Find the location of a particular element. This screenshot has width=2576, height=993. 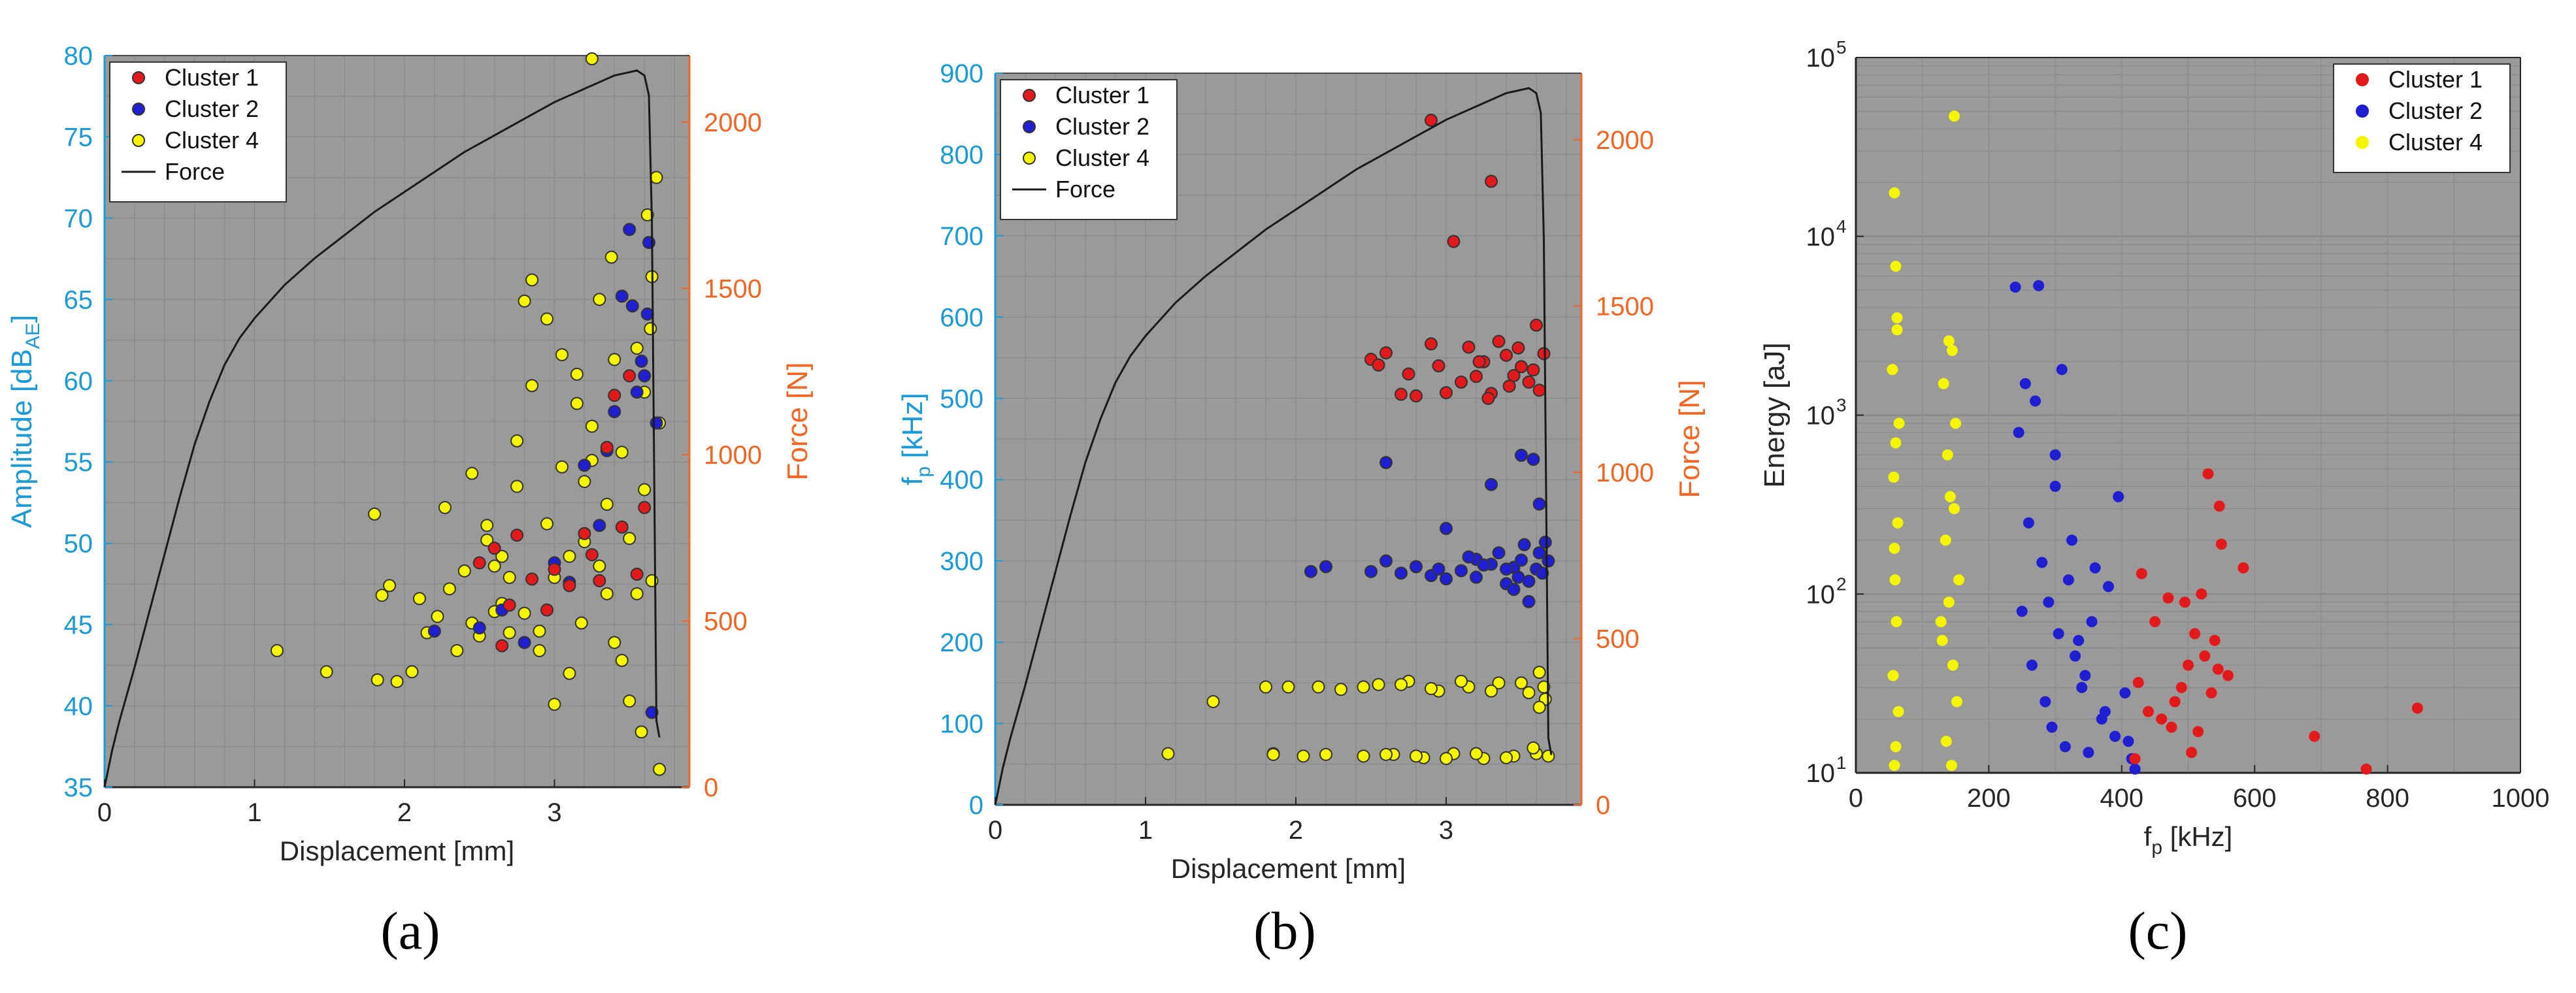

y-tick-label: 700 is located at coordinates (961, 236).